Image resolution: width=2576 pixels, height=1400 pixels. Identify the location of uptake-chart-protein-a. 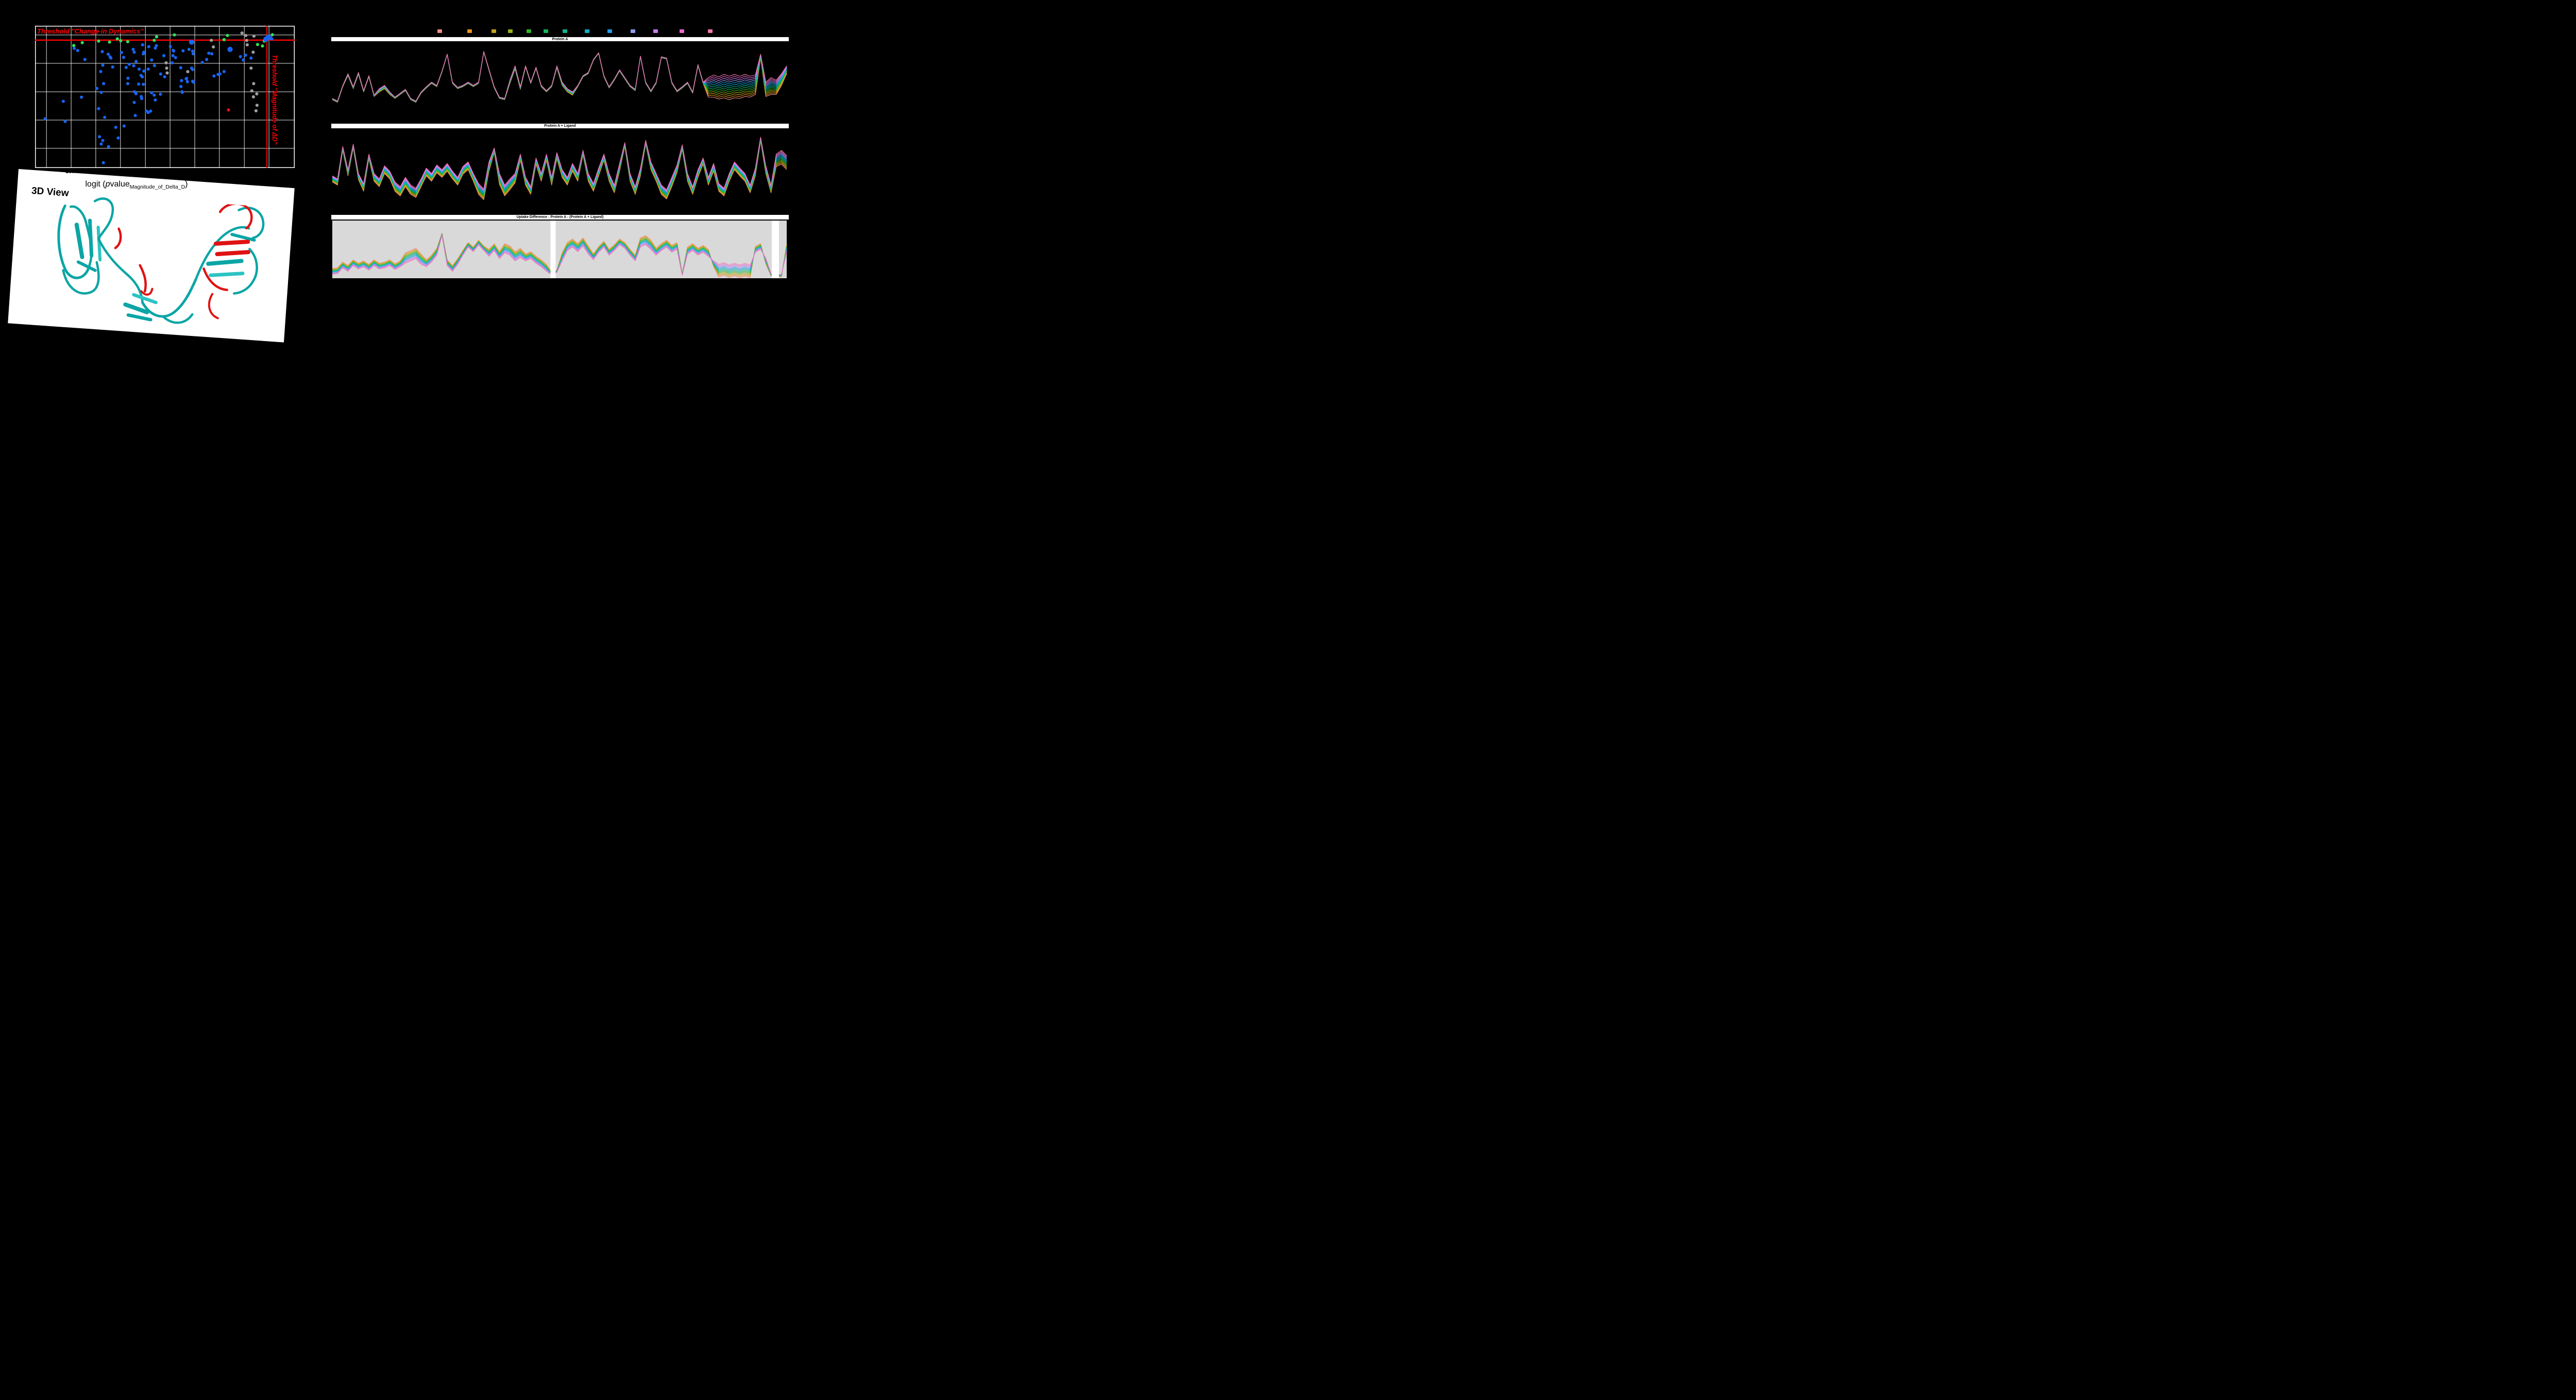
(559, 77).